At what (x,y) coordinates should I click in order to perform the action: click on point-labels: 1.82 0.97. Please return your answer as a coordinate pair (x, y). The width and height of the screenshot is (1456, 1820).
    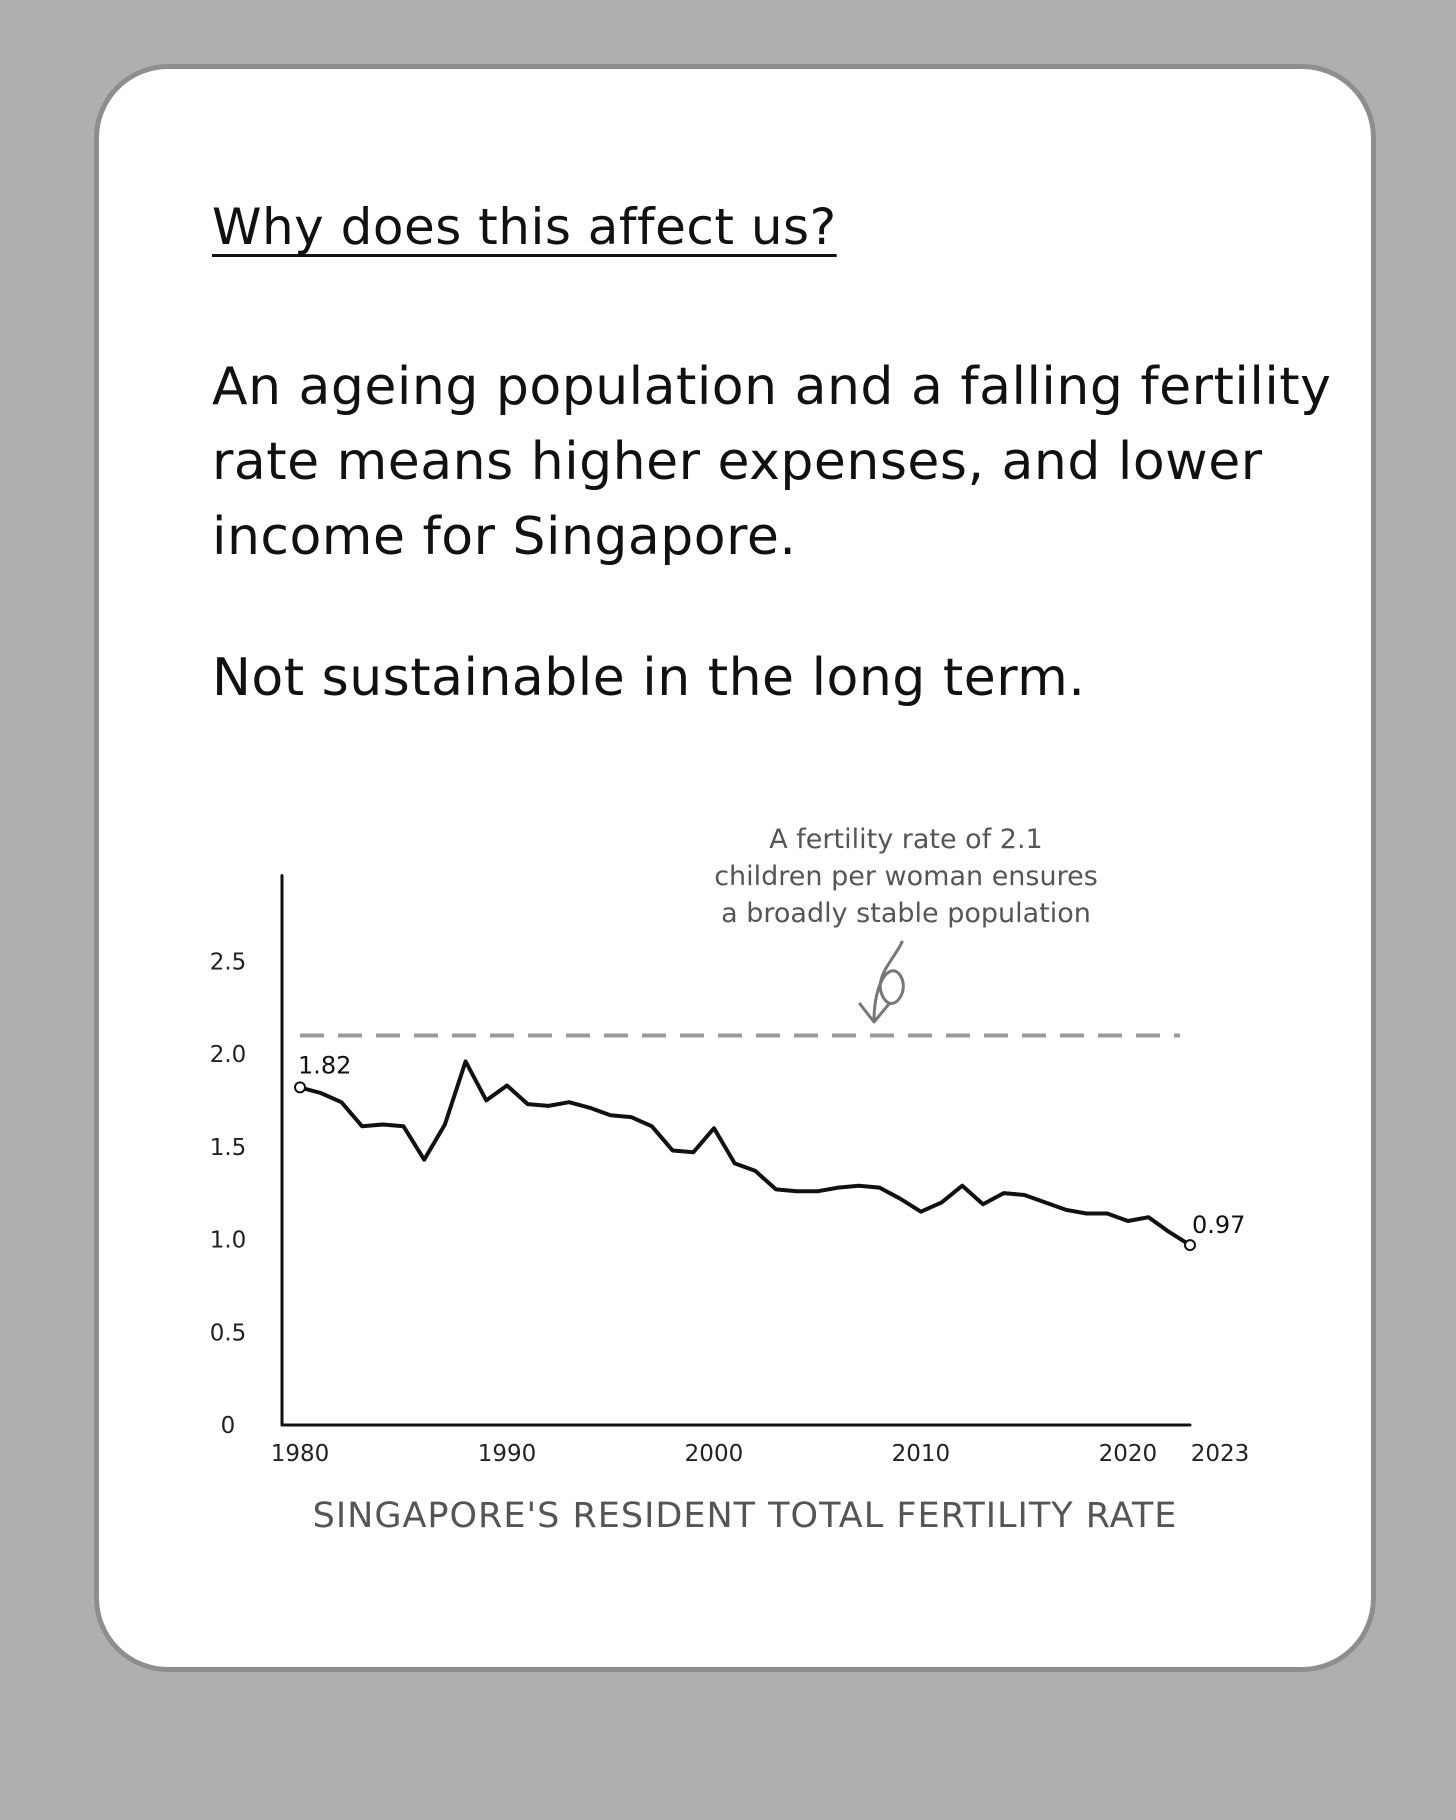
    Looking at the image, I should click on (769, 1151).